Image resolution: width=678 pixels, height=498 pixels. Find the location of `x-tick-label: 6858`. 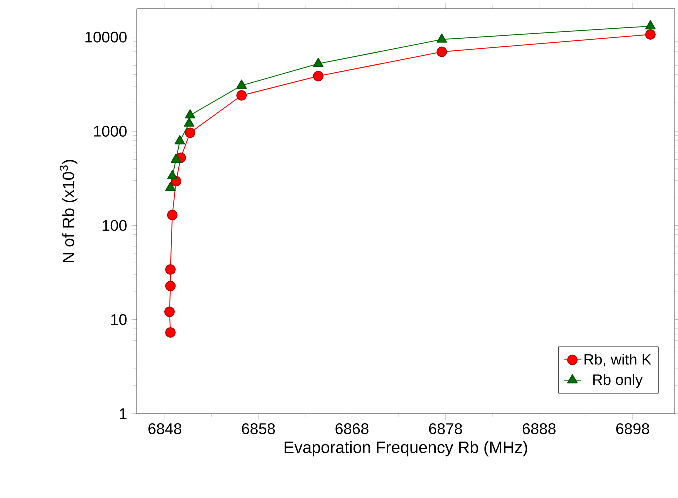

x-tick-label: 6858 is located at coordinates (259, 428).